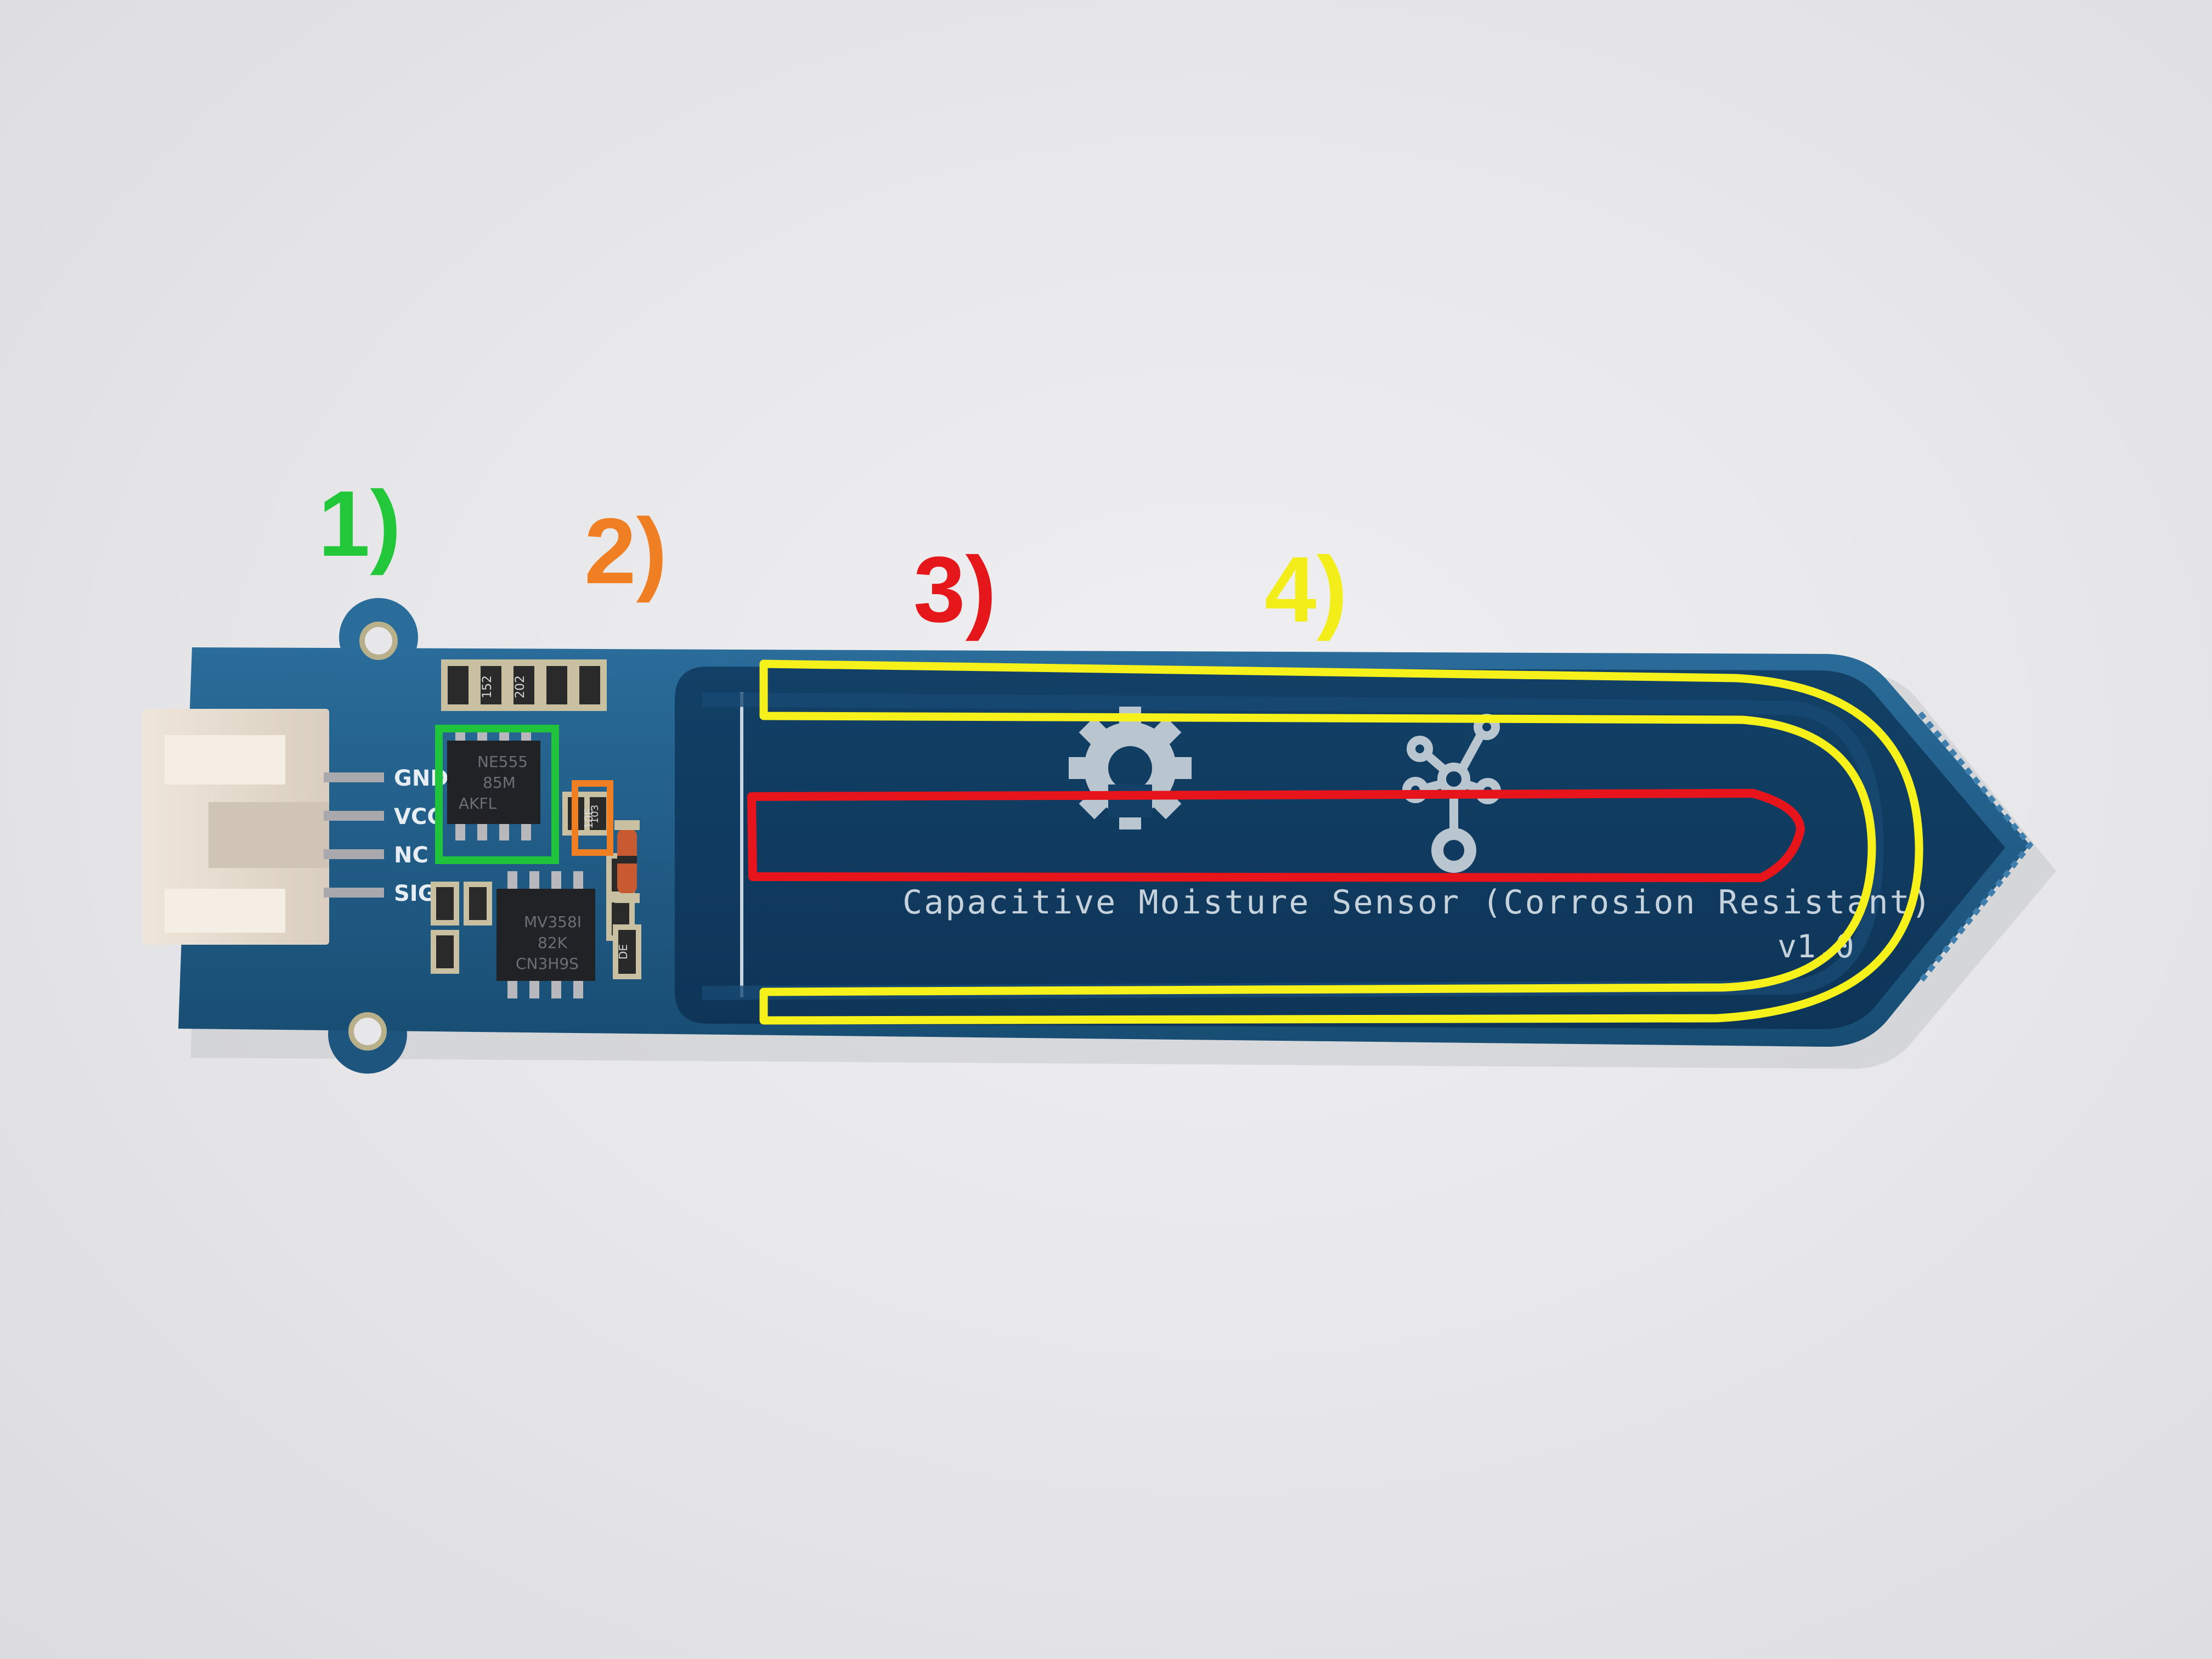 The image size is (2212, 1659). I want to click on smd-resistors: 152 202, so click(524, 685).